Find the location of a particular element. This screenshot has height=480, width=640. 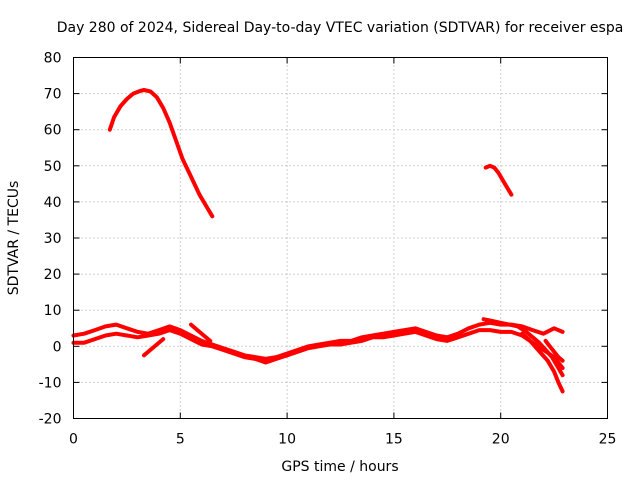

y-tick-label: 50 is located at coordinates (53, 167).